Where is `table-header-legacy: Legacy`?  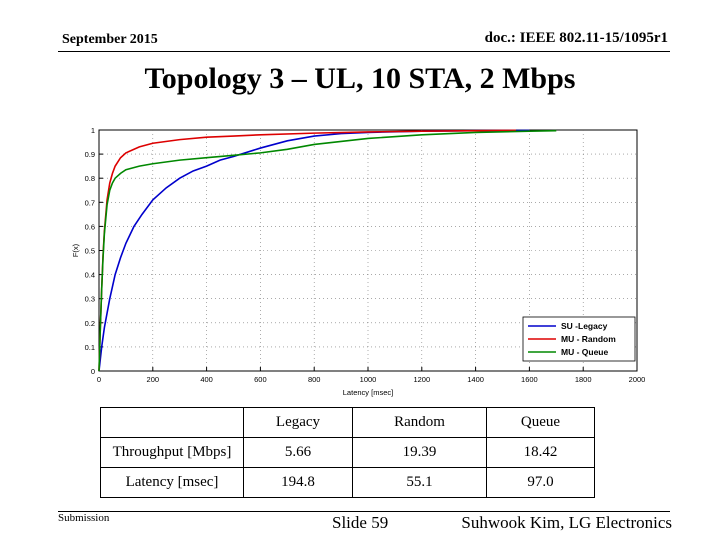
table-header-legacy: Legacy is located at coordinates (298, 422).